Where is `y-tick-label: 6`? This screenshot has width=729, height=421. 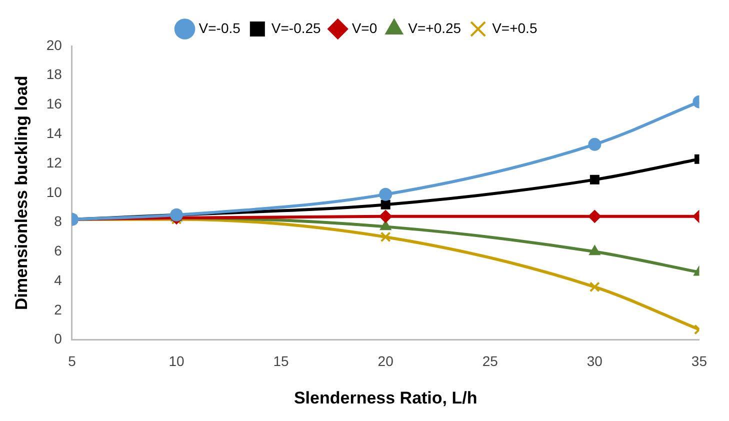
y-tick-label: 6 is located at coordinates (58, 250).